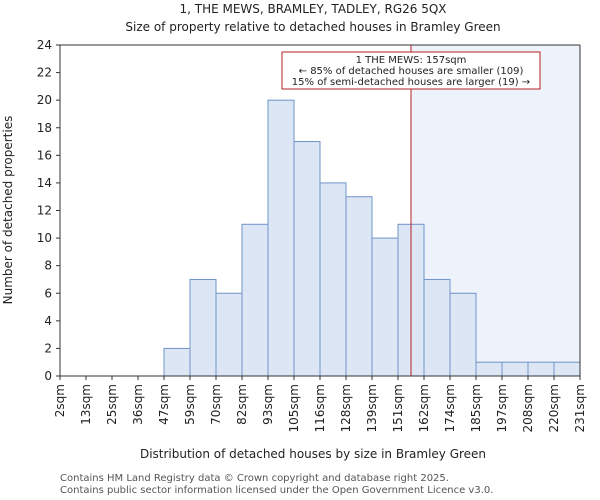 The width and height of the screenshot is (600, 500). Describe the element at coordinates (190, 404) in the screenshot. I see `x-tick-label: 59sqm` at that location.